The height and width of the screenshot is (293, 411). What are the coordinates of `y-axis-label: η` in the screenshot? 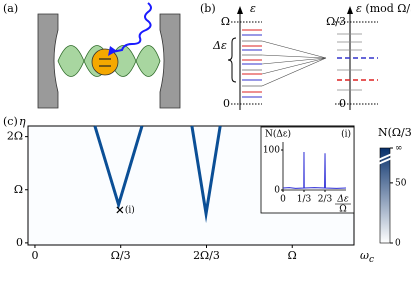 It's located at (22, 121).